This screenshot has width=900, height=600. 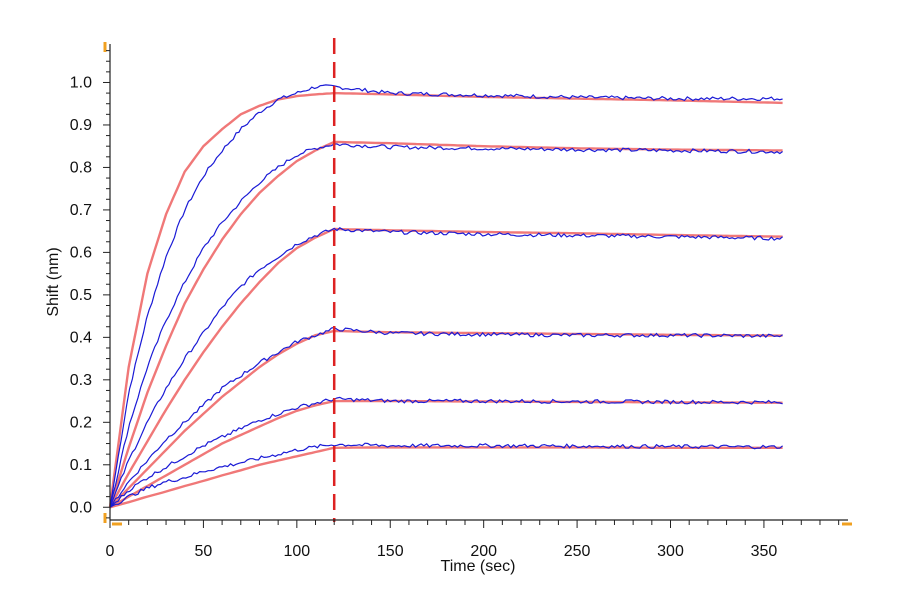 What do you see at coordinates (390, 551) in the screenshot?
I see `x-tick-label: 150` at bounding box center [390, 551].